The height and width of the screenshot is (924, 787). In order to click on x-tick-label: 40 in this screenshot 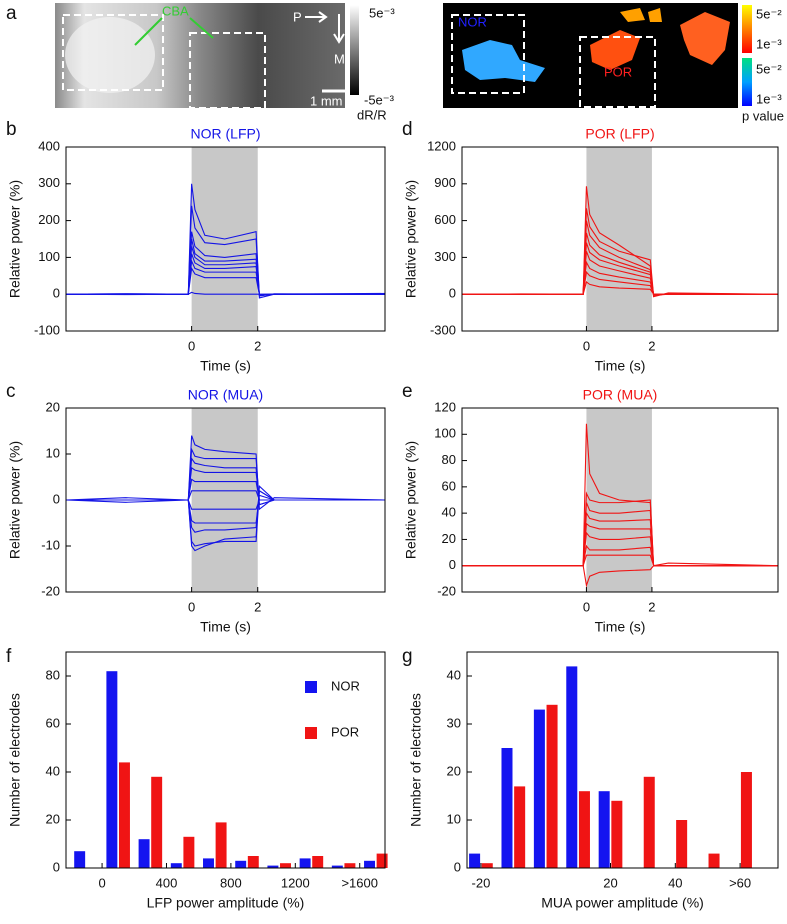, I will do `click(675, 882)`.